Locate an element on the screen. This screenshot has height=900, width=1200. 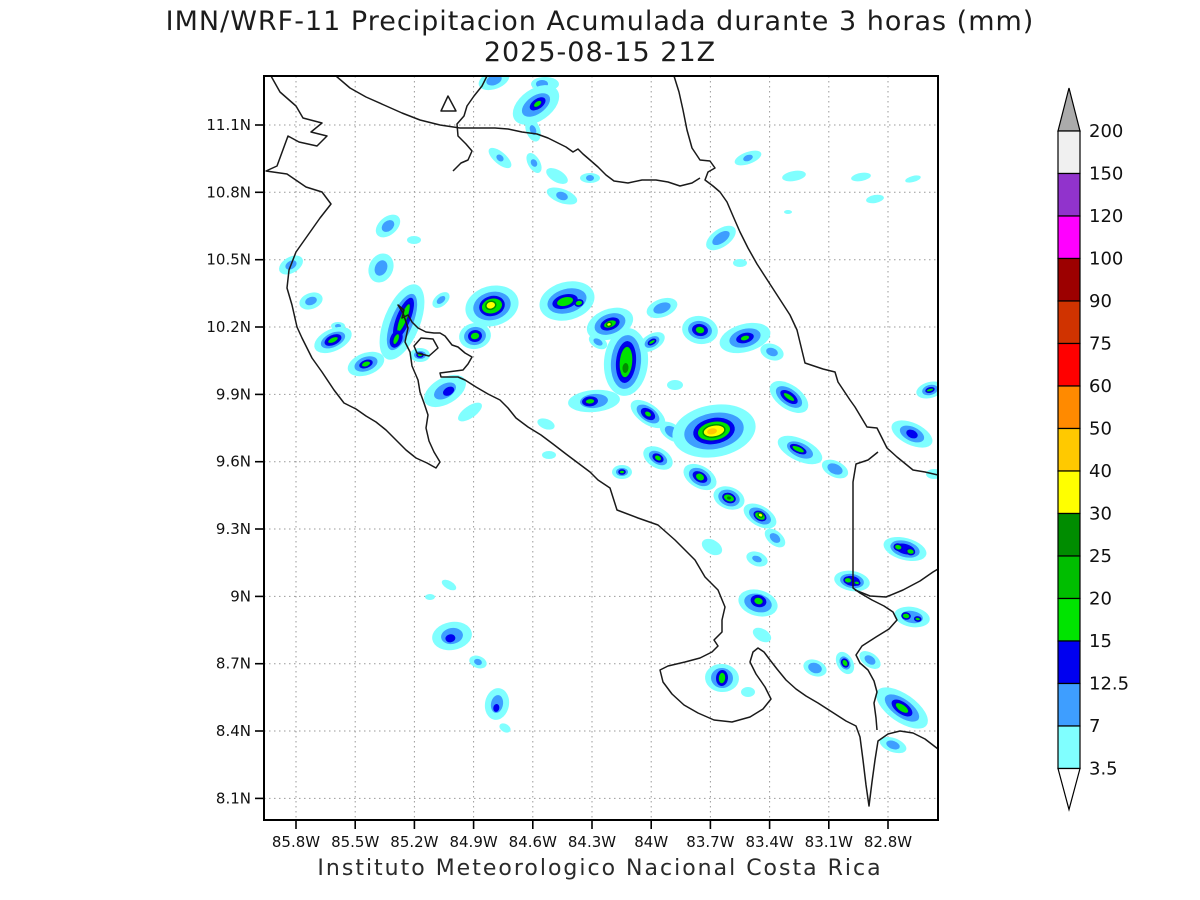
colorbar-label: 120 is located at coordinates (1106, 216).